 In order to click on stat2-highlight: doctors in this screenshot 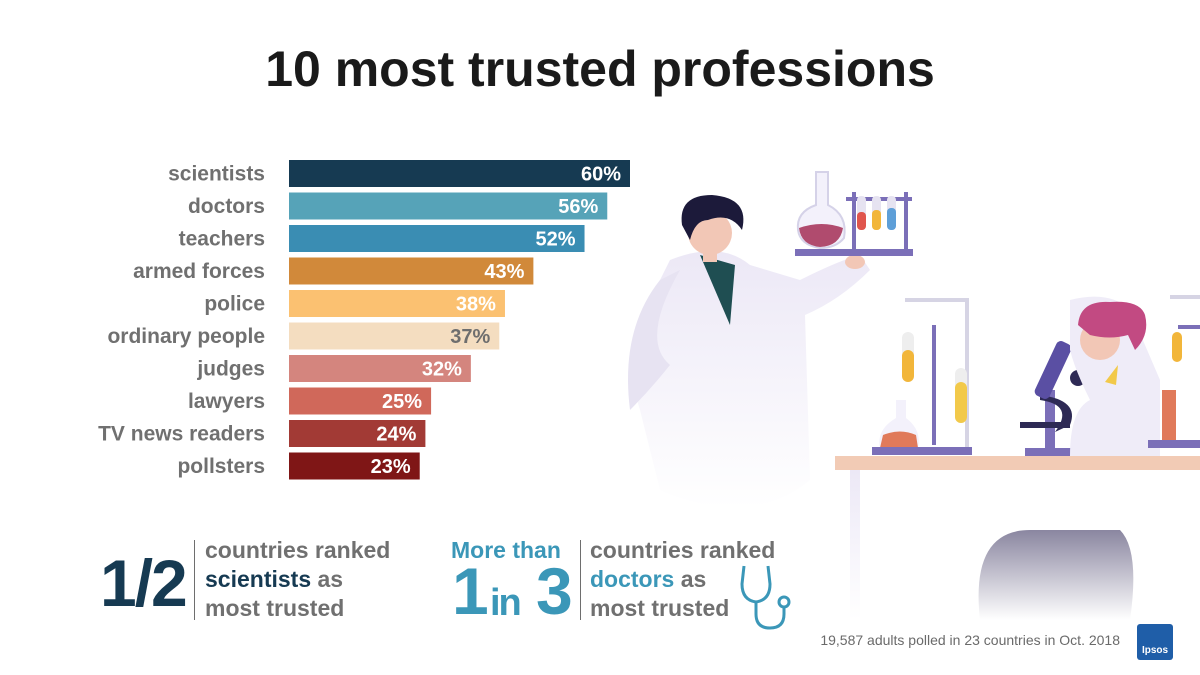, I will do `click(632, 579)`.